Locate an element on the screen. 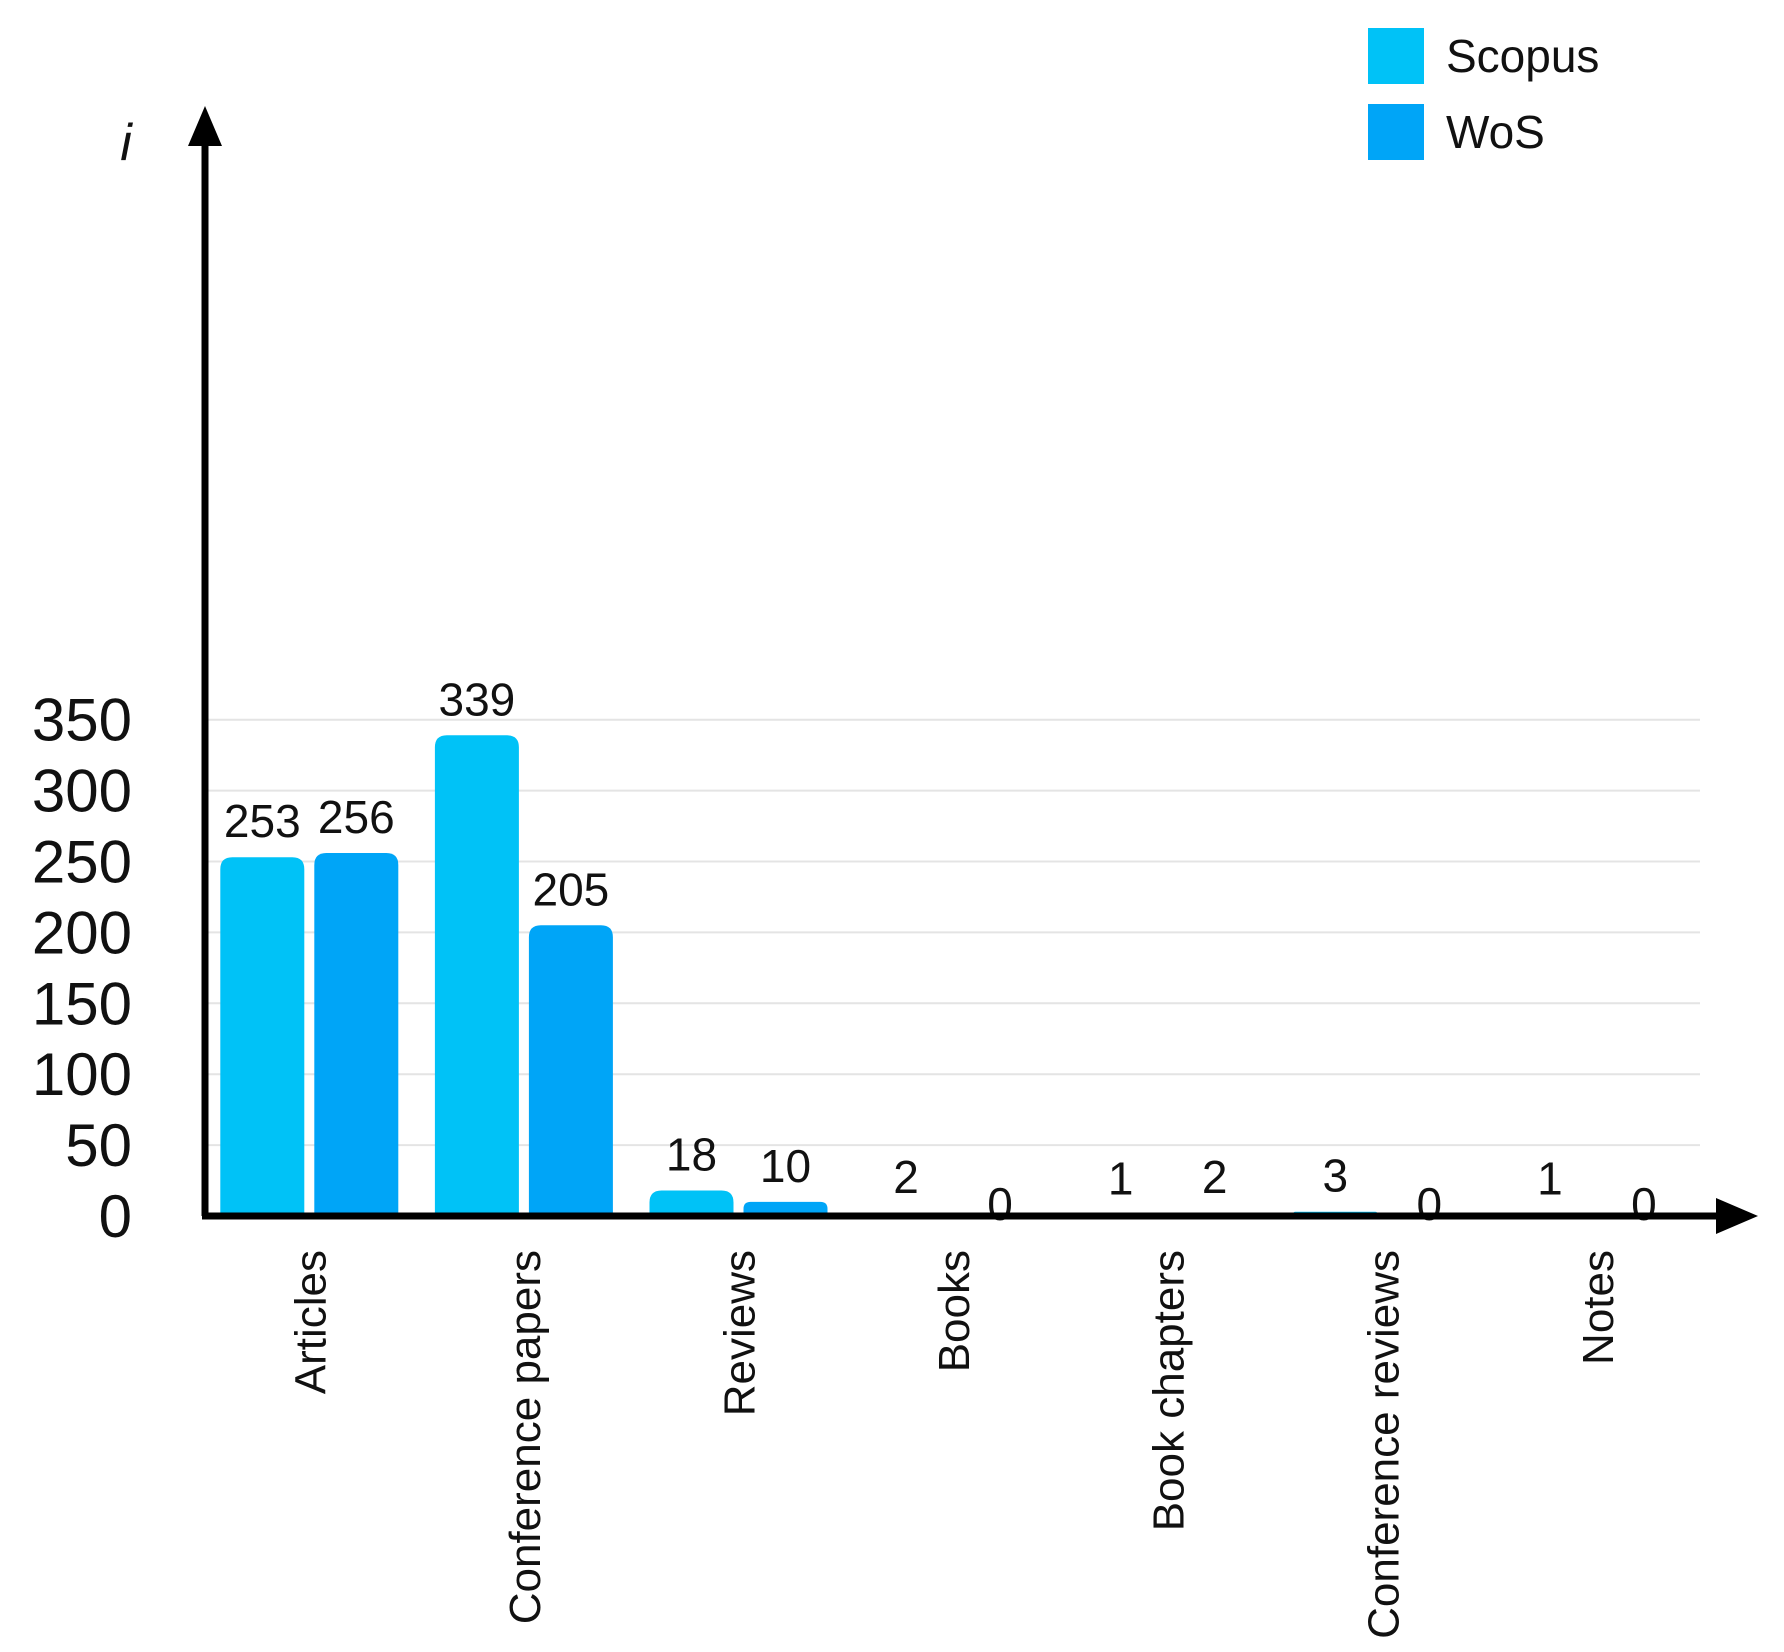 The height and width of the screenshot is (1652, 1784). y-tick-label: 300 is located at coordinates (82, 791).